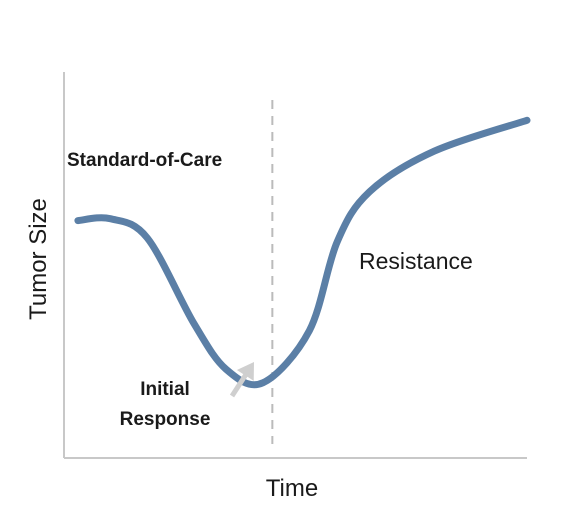  Describe the element at coordinates (241, 380) in the screenshot. I see `initial-response-arrow-icon` at that location.